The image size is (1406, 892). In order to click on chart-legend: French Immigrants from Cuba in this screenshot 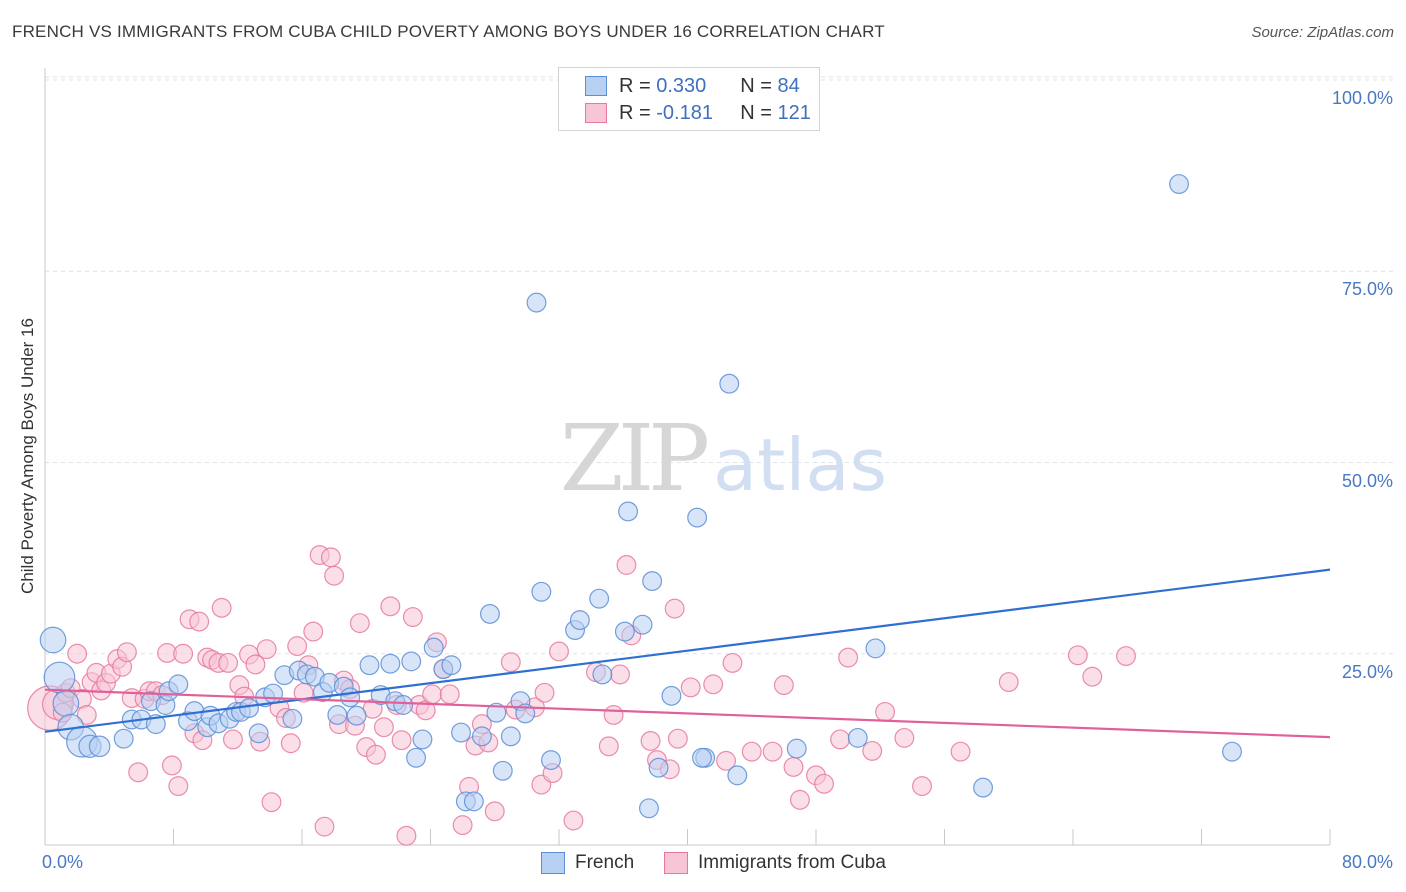, I will do `click(703, 865)`.